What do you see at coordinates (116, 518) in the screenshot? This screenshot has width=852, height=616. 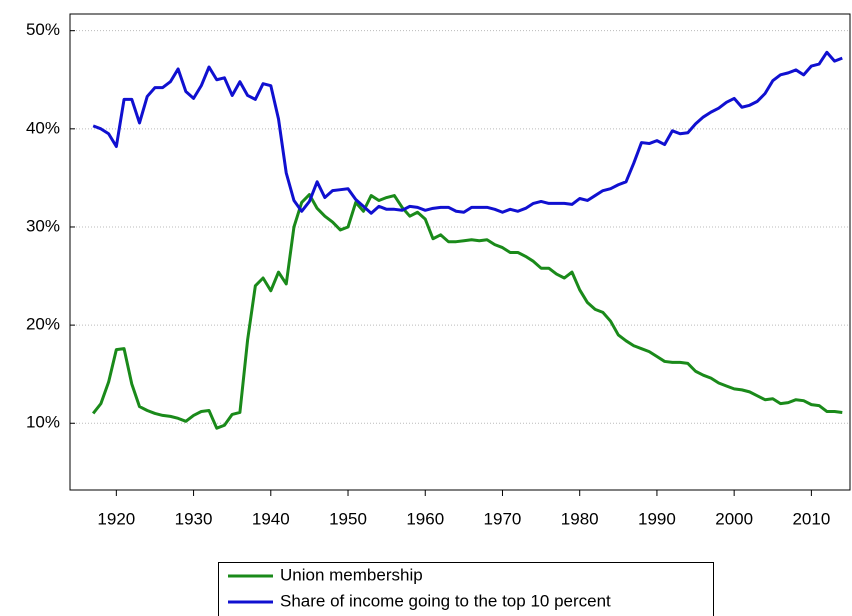 I see `x-tick-label: 1920` at bounding box center [116, 518].